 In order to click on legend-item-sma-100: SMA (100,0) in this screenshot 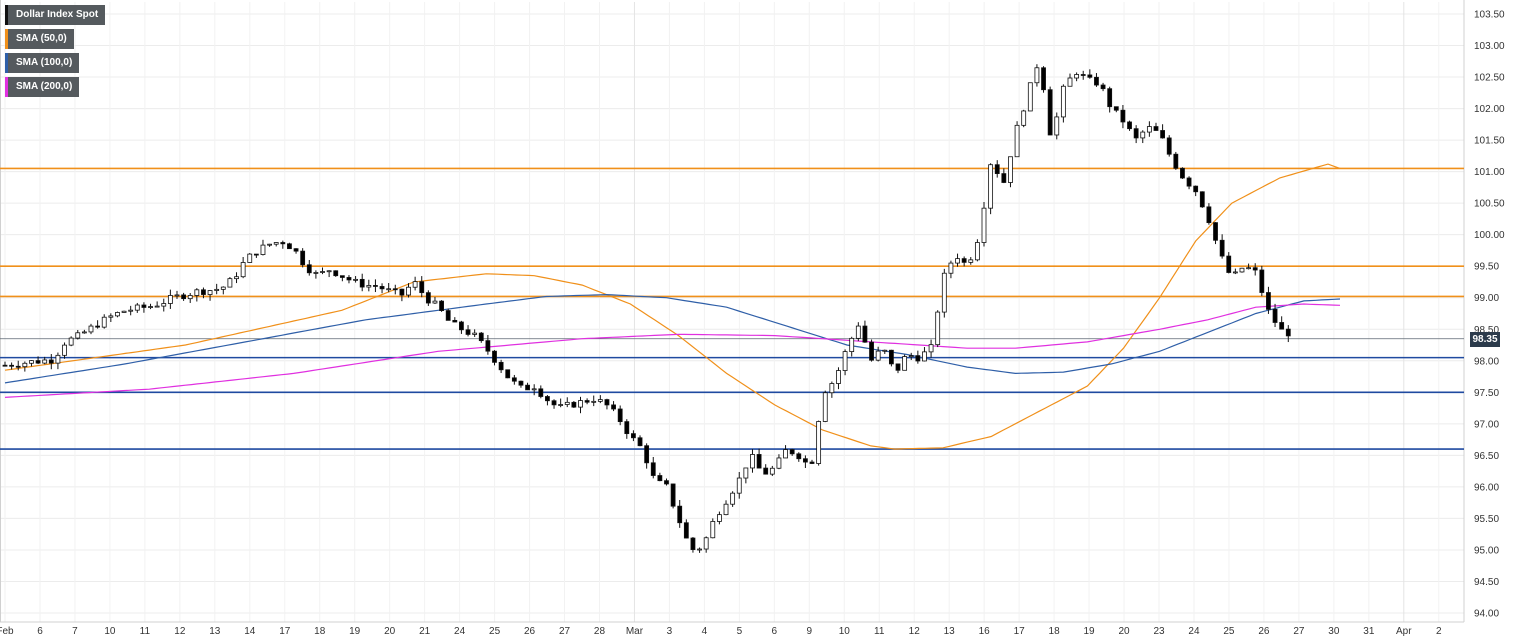, I will do `click(42, 63)`.